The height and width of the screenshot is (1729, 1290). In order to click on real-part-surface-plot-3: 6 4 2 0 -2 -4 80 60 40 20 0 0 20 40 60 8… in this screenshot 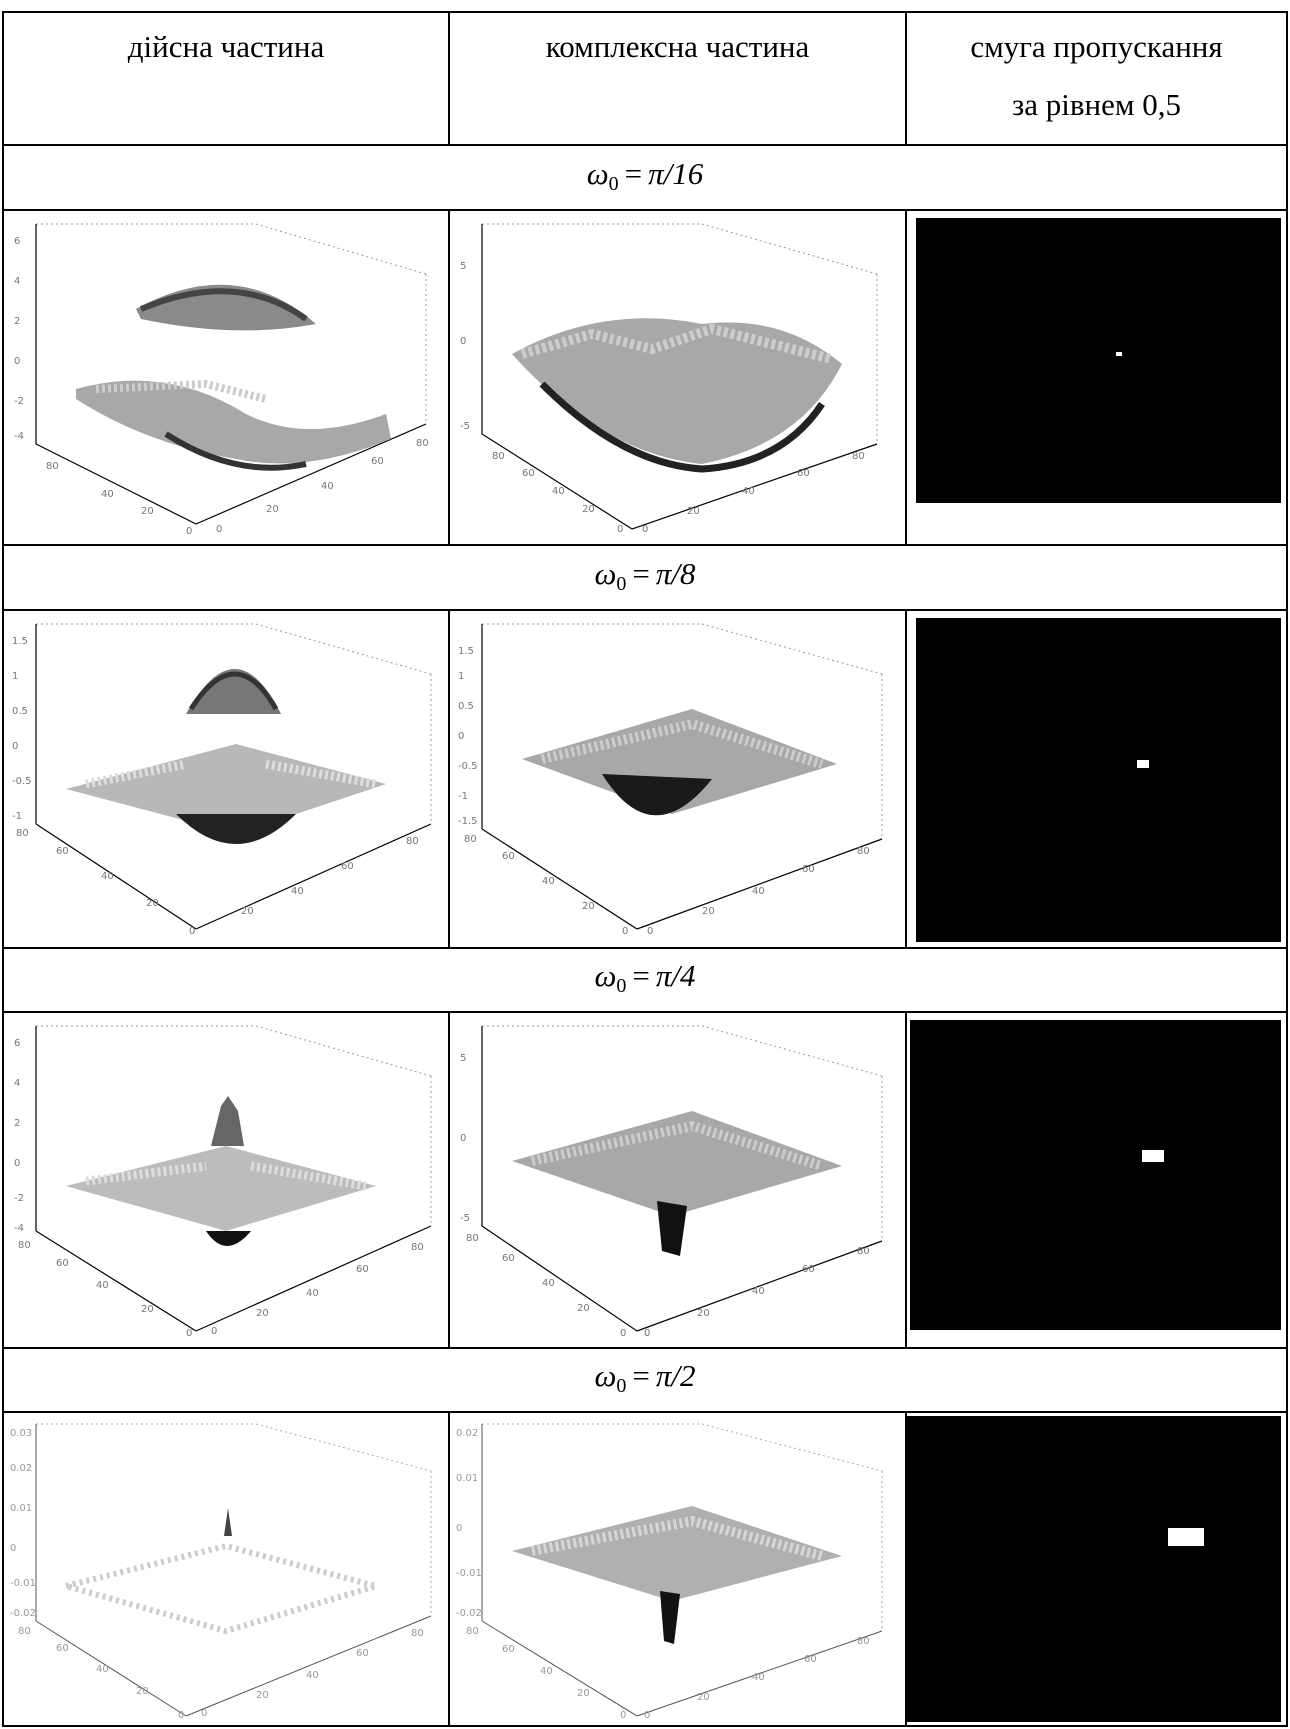, I will do `click(223, 1182)`.